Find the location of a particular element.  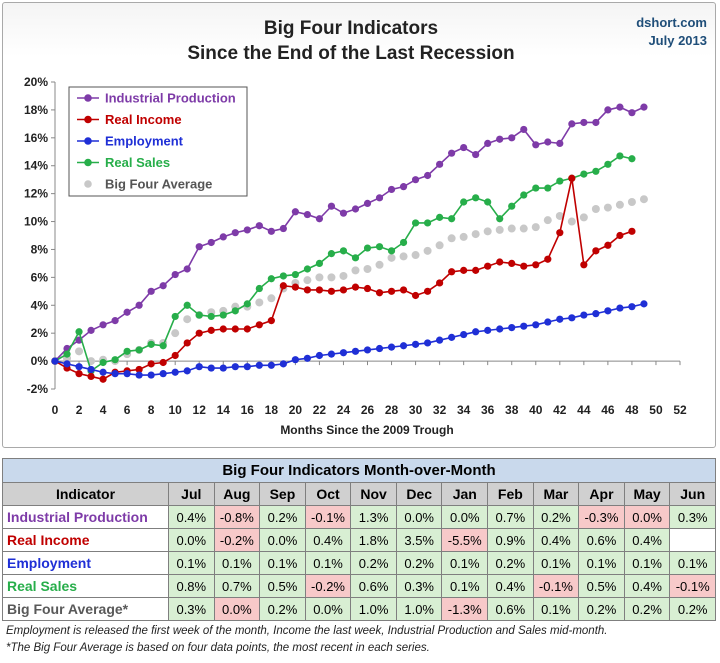

x-tick-label: 8 is located at coordinates (151, 410).